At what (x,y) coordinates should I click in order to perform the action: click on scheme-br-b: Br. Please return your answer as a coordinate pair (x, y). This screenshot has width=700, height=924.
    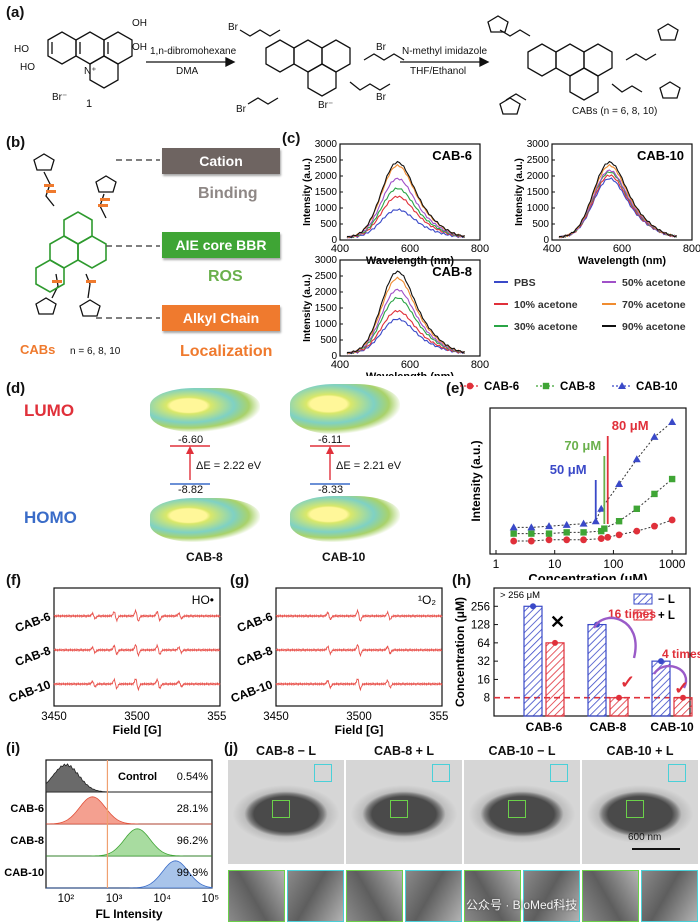
    Looking at the image, I should click on (241, 109).